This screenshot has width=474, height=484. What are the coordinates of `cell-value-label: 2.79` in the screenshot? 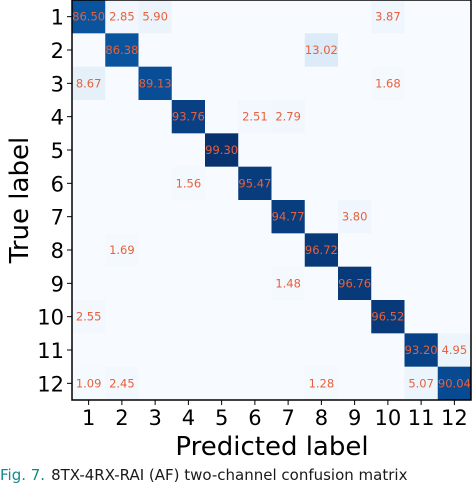 It's located at (288, 117).